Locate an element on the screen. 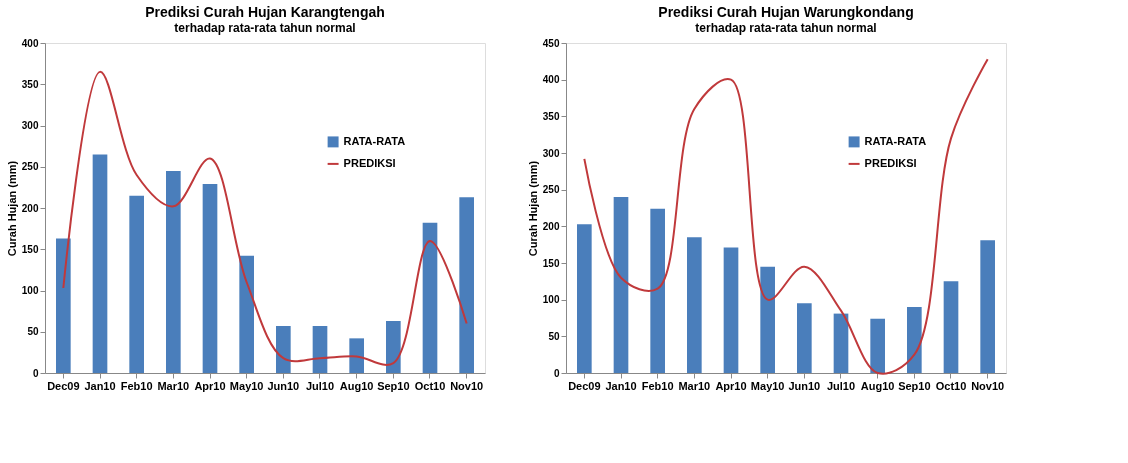  chart-title: Prediksi Curah Hujan Karangtengah is located at coordinates (265, 12).